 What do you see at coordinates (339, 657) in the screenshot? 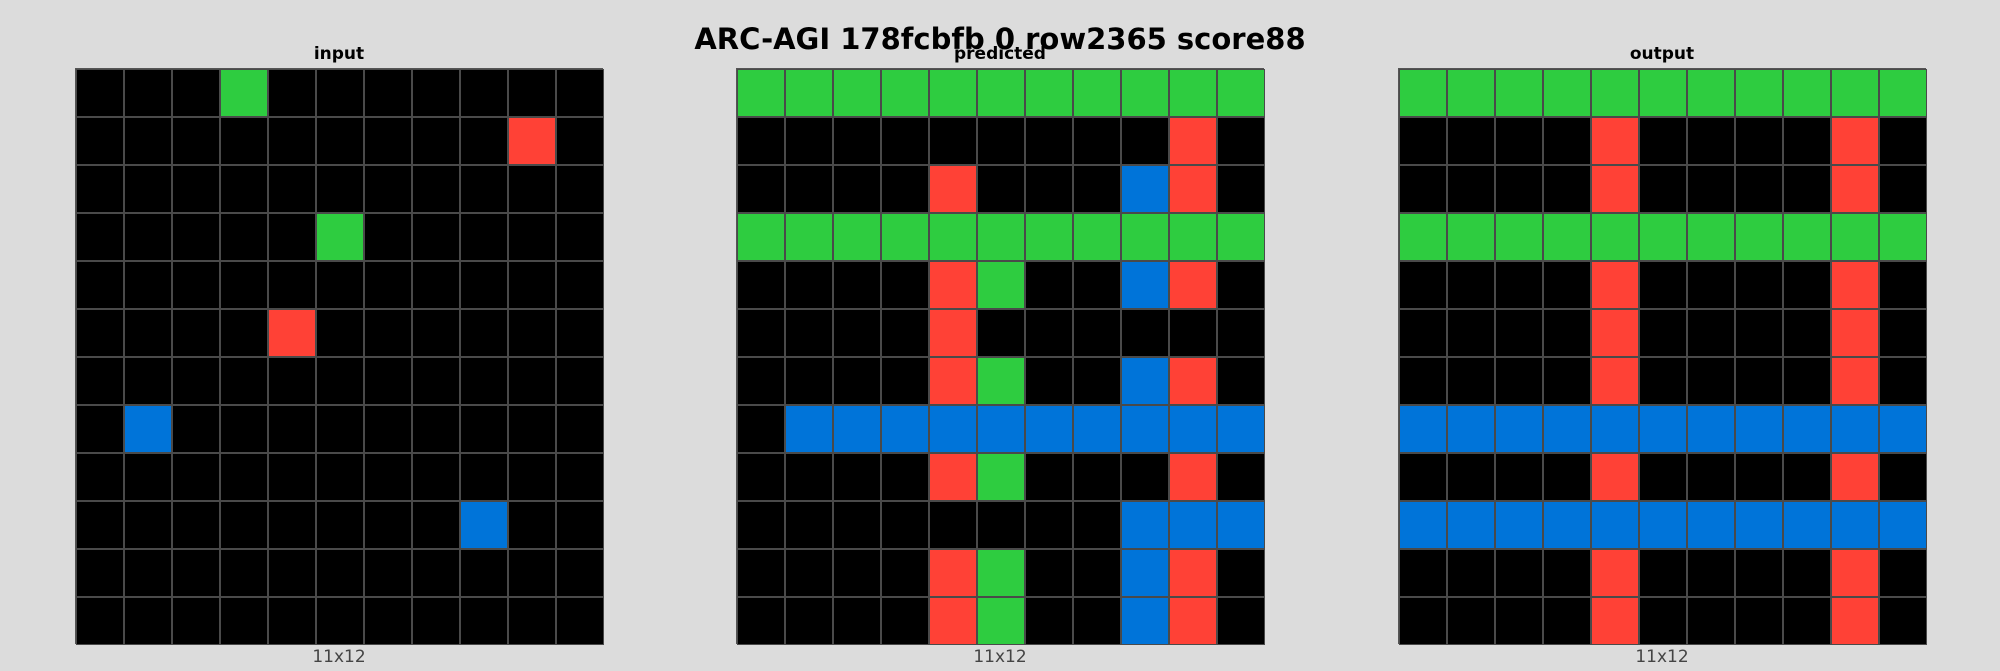
I see `input-grid-size-label: 11x12` at bounding box center [339, 657].